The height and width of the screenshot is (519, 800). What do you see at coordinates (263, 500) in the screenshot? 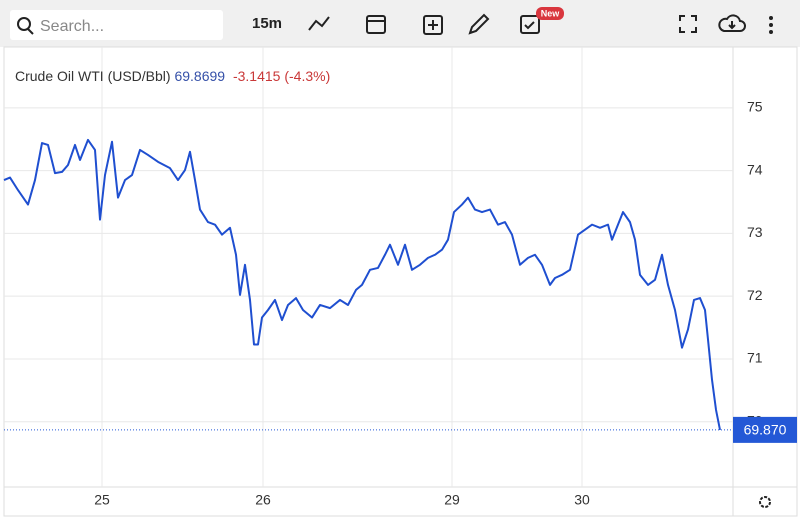
I see `x-tick-label: 26` at bounding box center [263, 500].